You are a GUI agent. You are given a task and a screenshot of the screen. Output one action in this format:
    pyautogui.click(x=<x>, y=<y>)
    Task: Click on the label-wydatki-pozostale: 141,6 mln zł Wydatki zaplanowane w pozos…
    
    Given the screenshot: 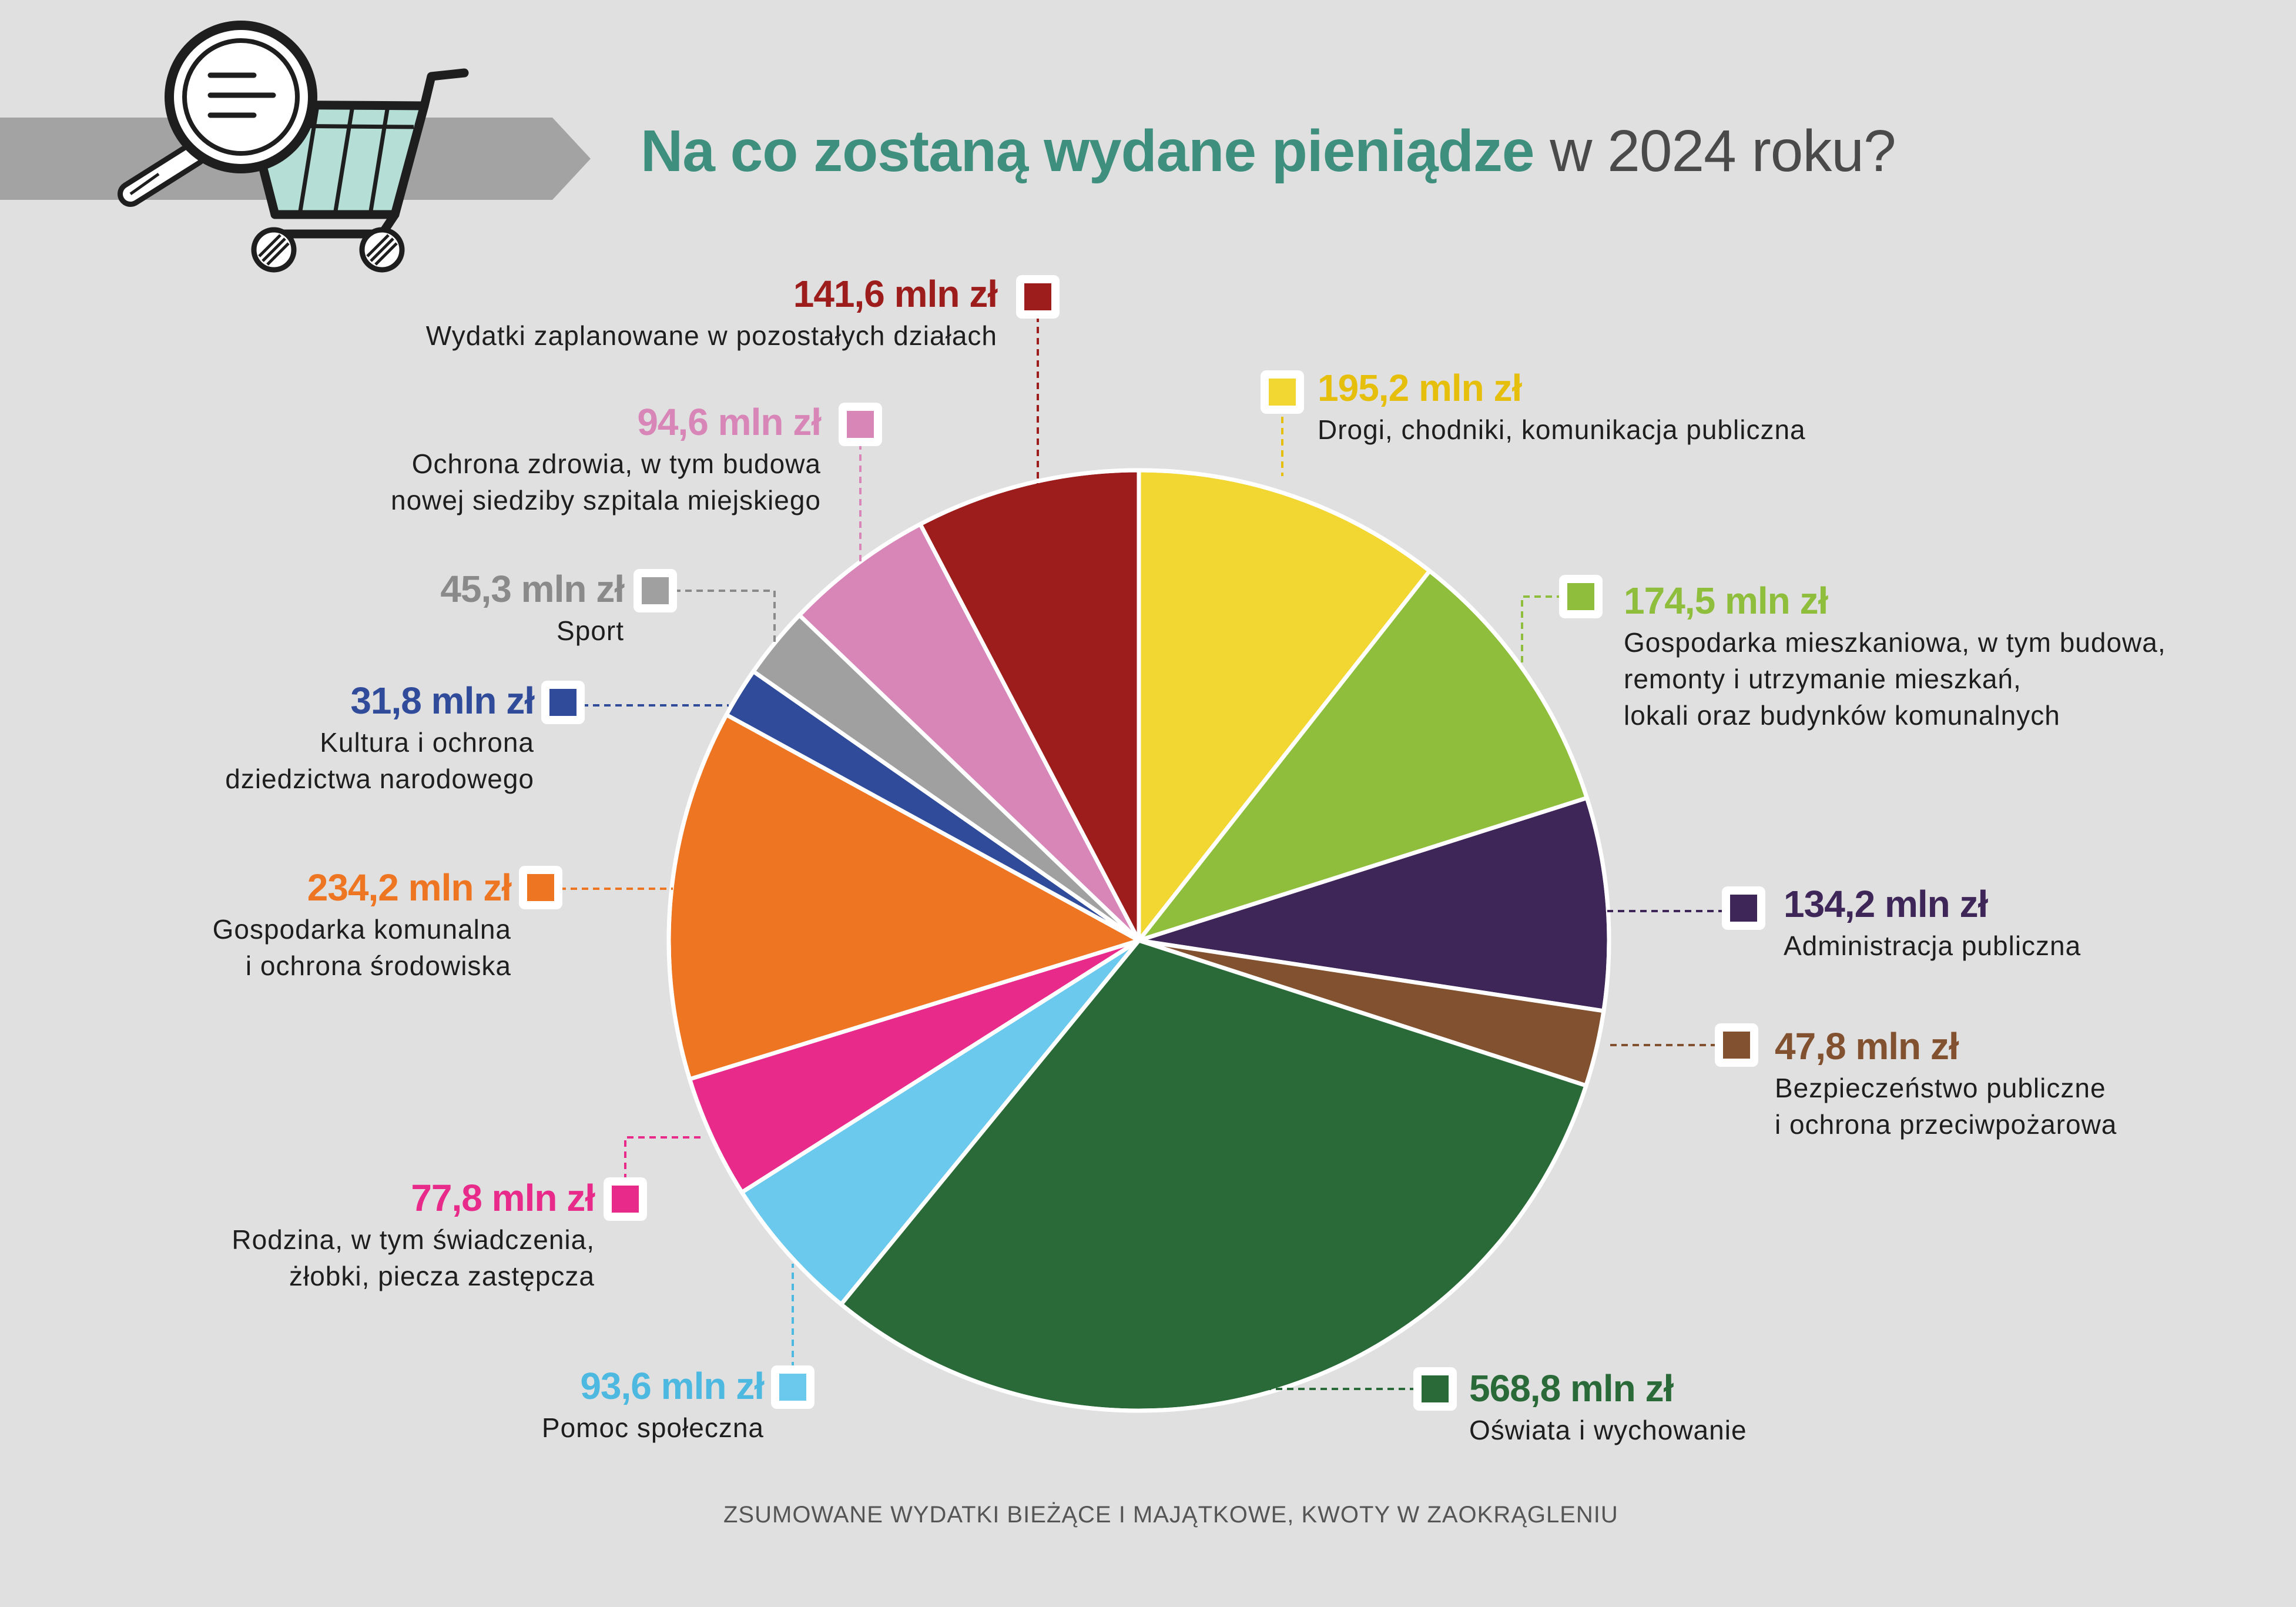 What is the action you would take?
    pyautogui.click(x=712, y=312)
    